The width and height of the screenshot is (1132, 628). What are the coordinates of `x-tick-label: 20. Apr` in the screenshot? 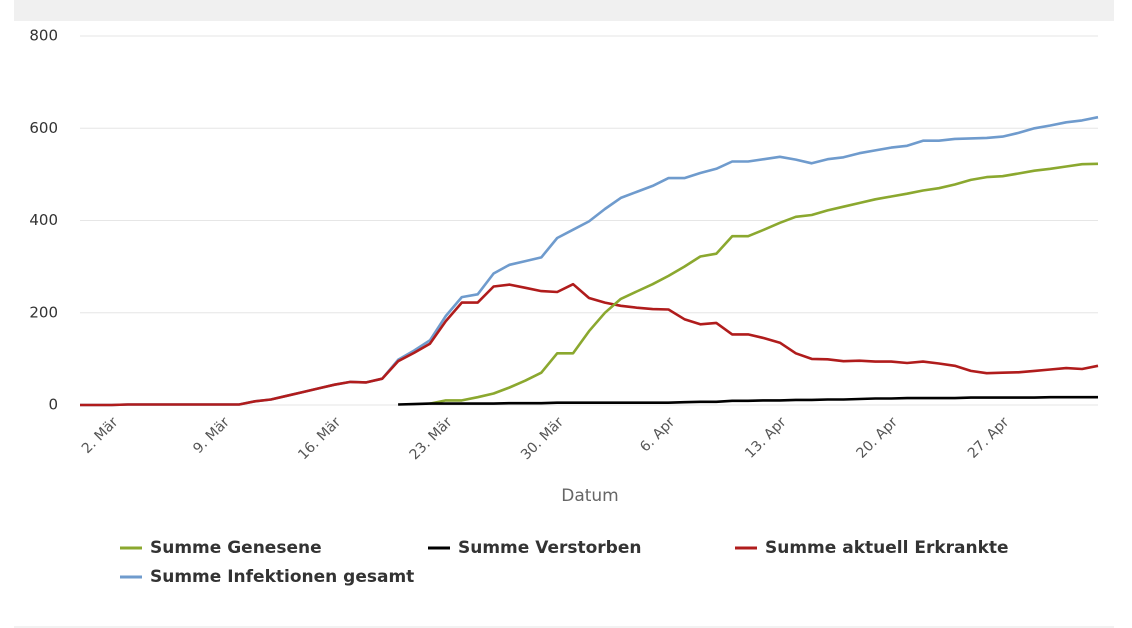 It's located at (878, 438).